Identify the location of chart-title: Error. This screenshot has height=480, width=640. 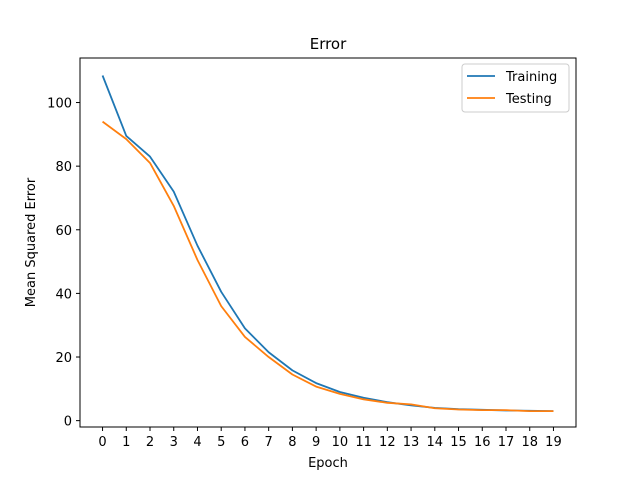
(328, 44).